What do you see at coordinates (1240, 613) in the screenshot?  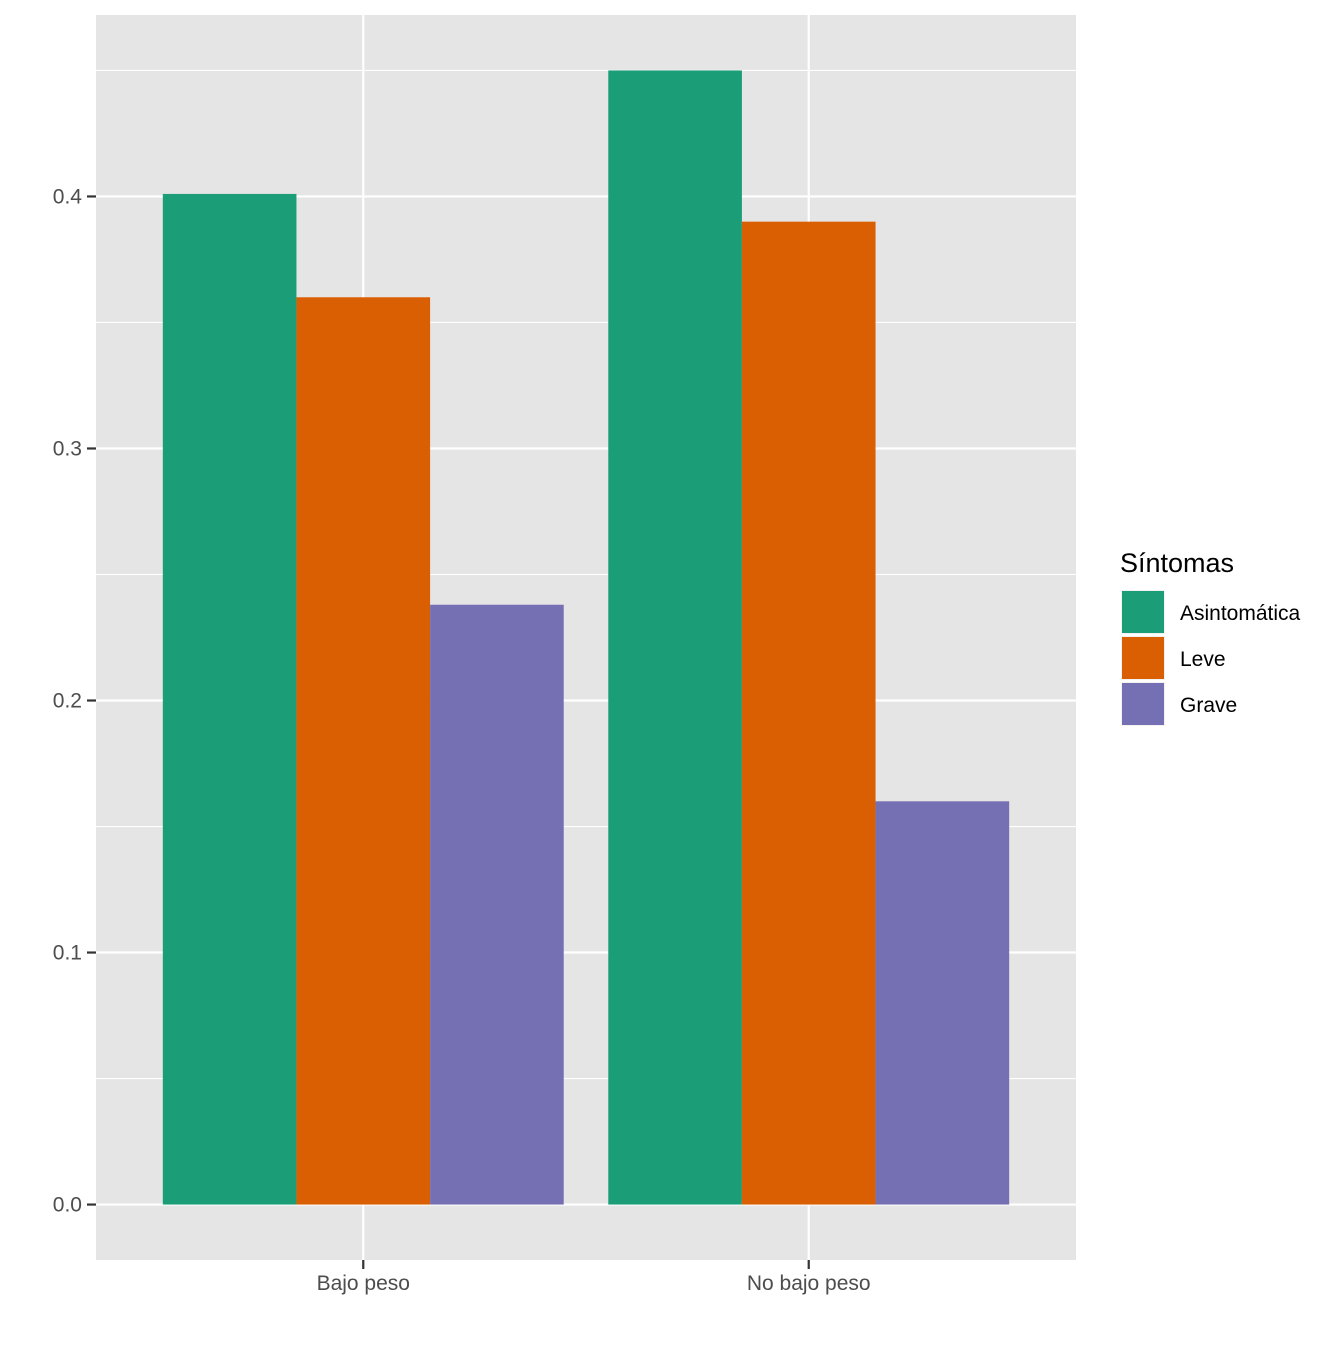 I see `legend-label: Asintomática` at bounding box center [1240, 613].